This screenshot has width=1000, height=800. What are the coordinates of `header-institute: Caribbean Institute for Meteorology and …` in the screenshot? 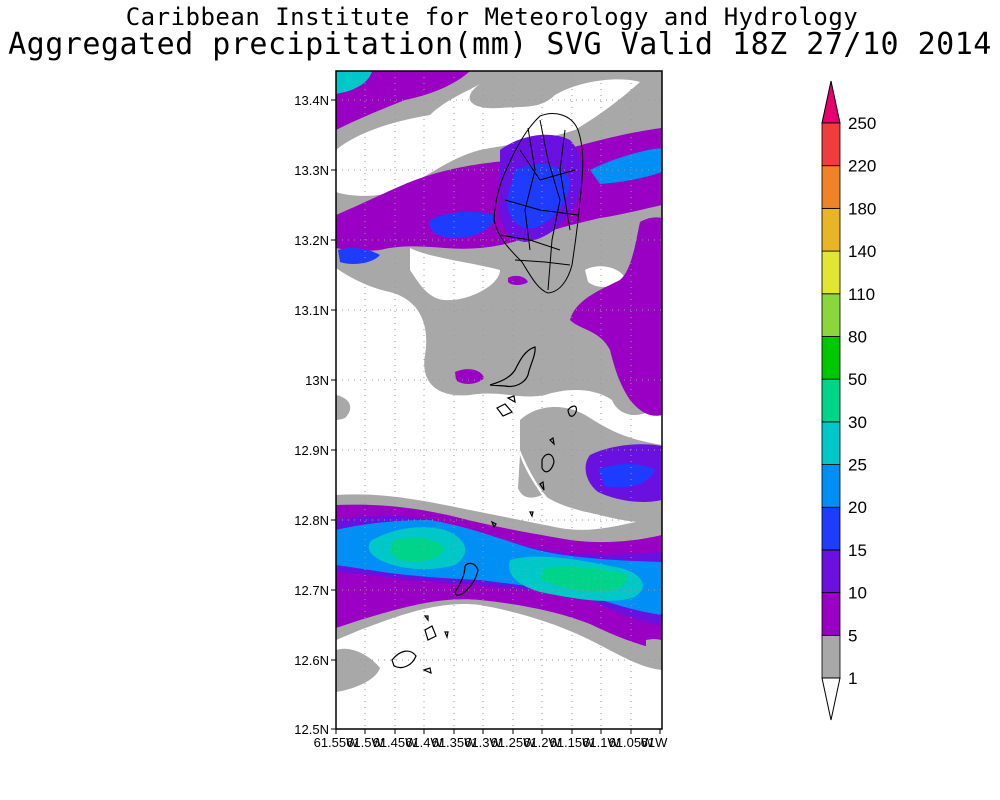 It's located at (492, 17).